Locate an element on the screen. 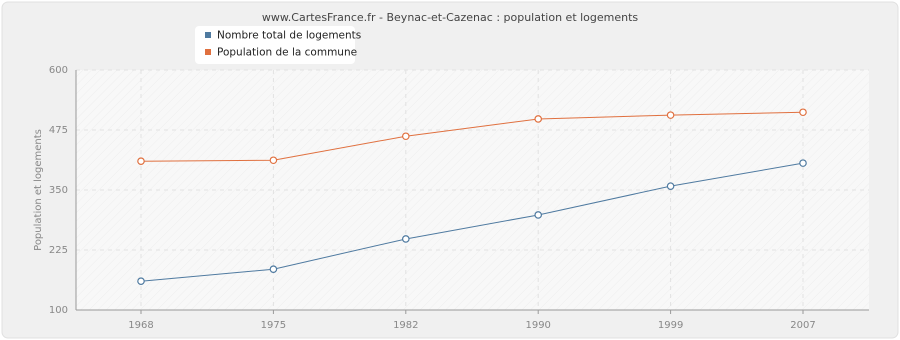 The height and width of the screenshot is (340, 900). x-tick-label: 1990 is located at coordinates (537, 325).